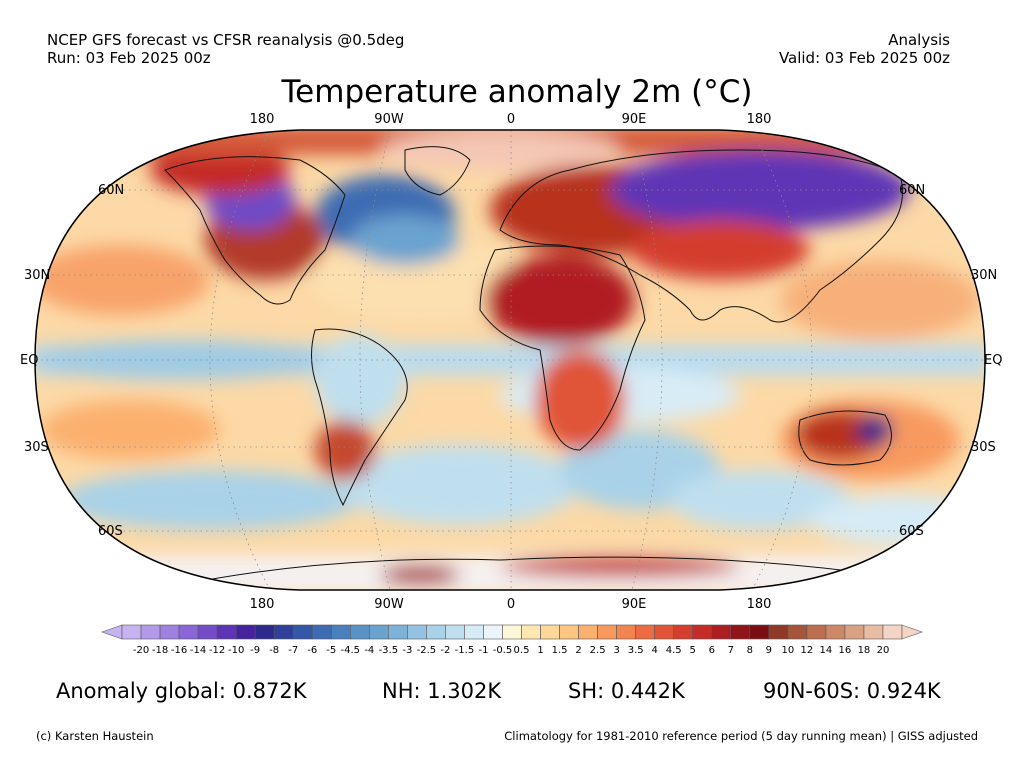 This screenshot has width=1024, height=768. I want to click on colorbar-tick-label: -4.5, so click(350, 650).